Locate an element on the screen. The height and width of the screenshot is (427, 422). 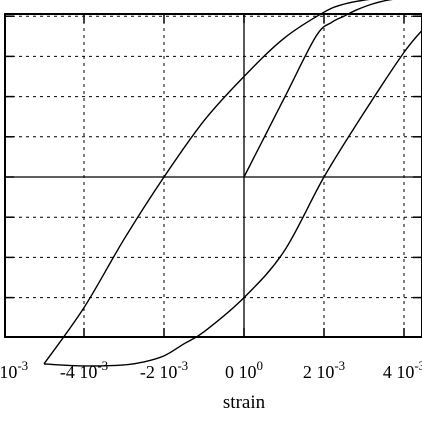
tick-labels: -6 10-3 -4 10-3 -2 10-3 0 100 2 10-3 4 10-3 is located at coordinates (211, 370).